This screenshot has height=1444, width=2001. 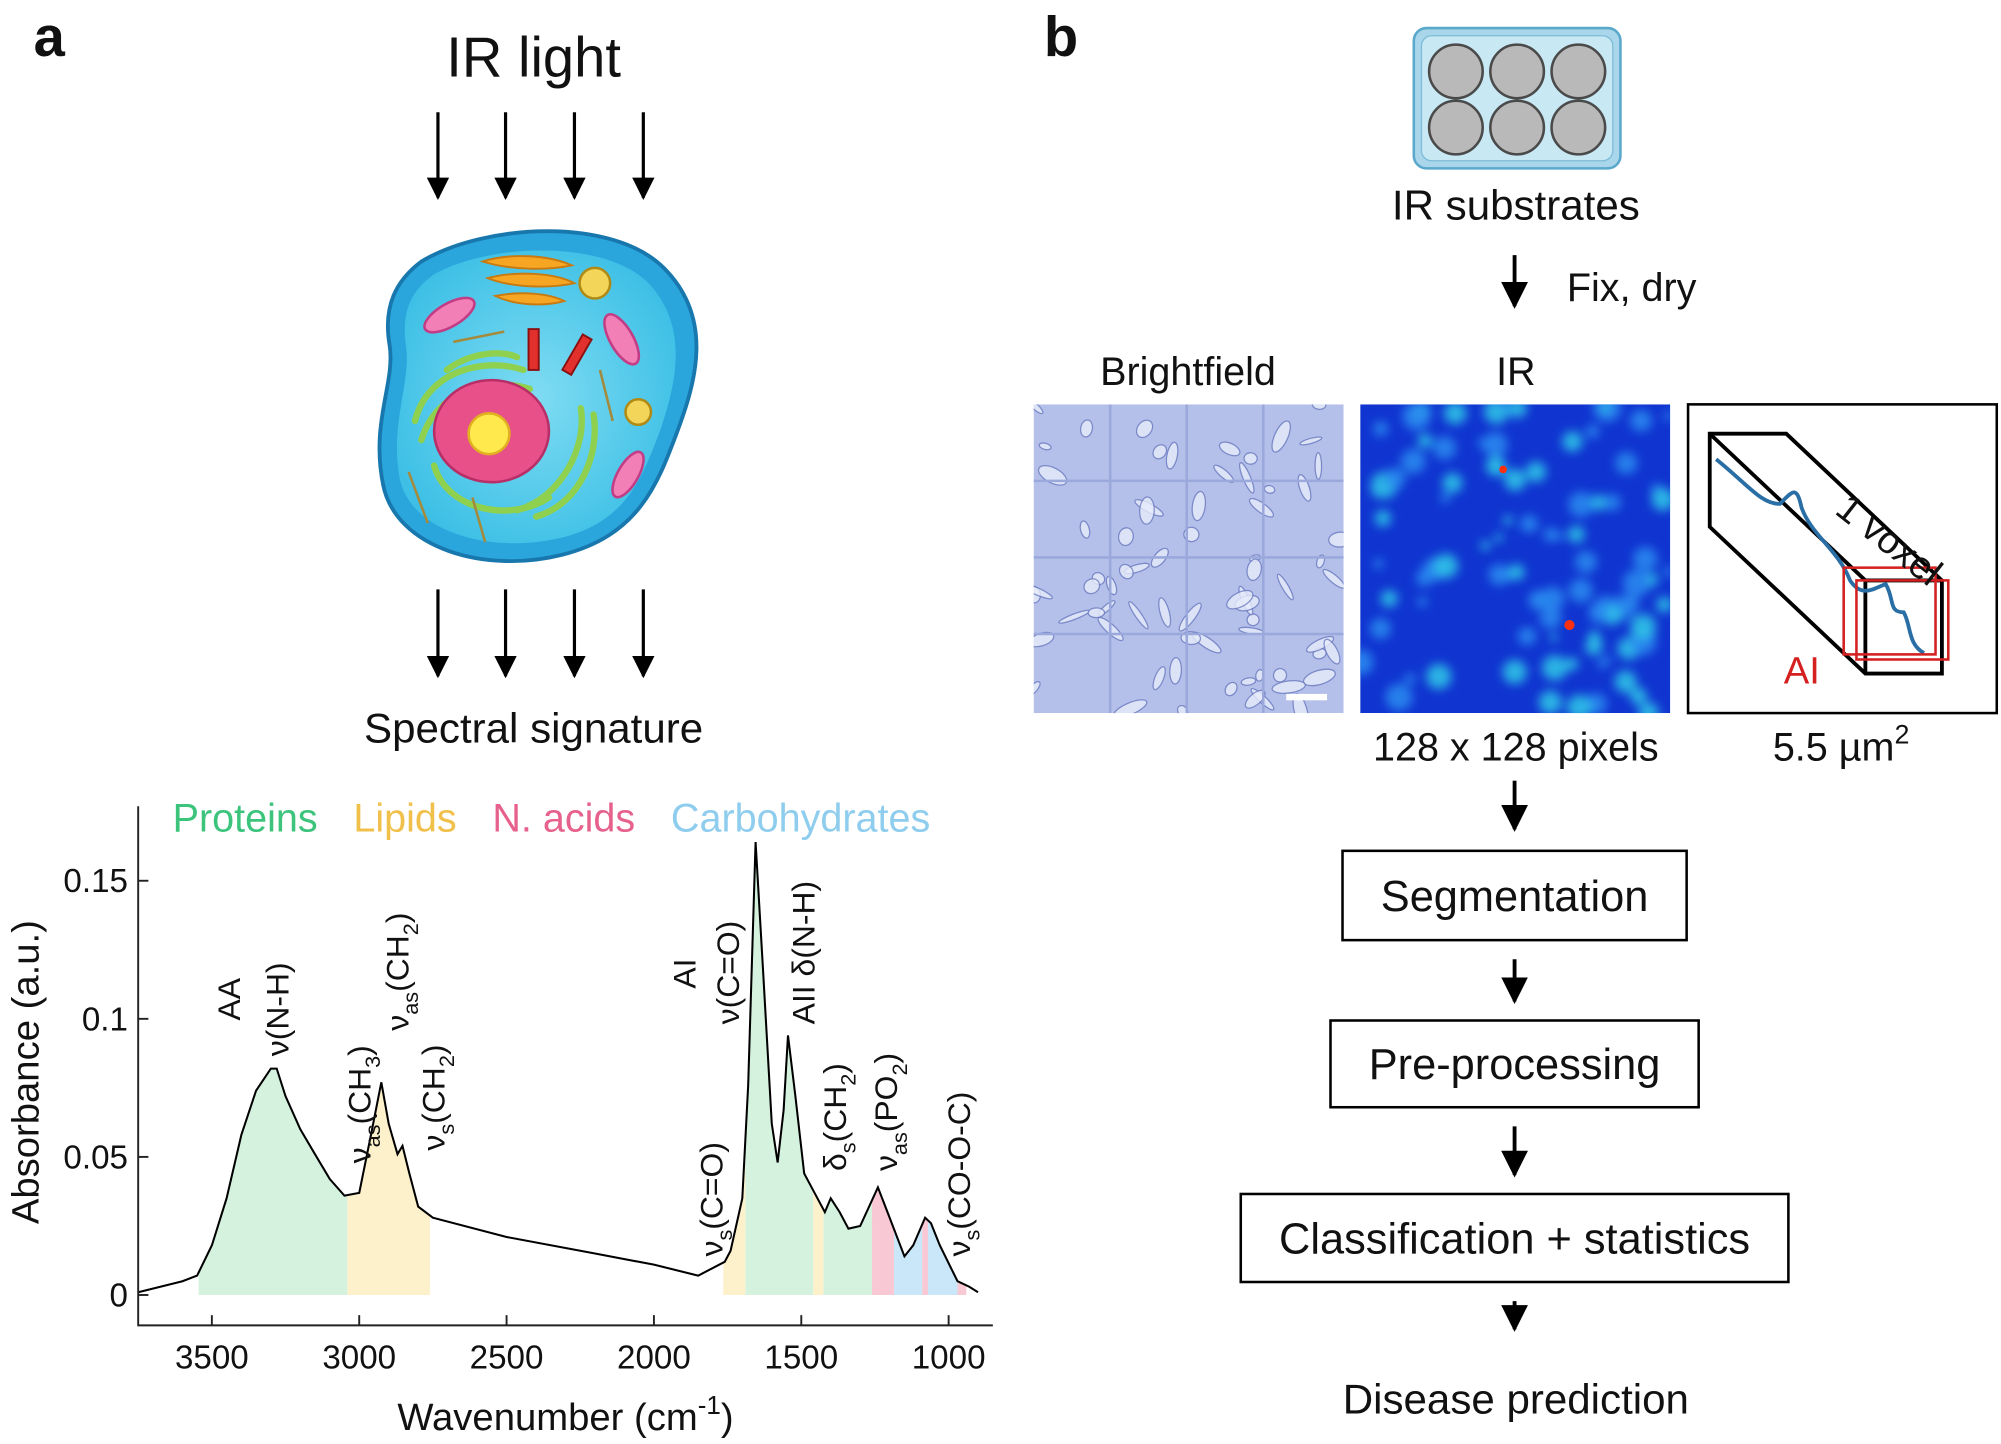 What do you see at coordinates (278, 1009) in the screenshot?
I see `text-part: ν(N-H)` at bounding box center [278, 1009].